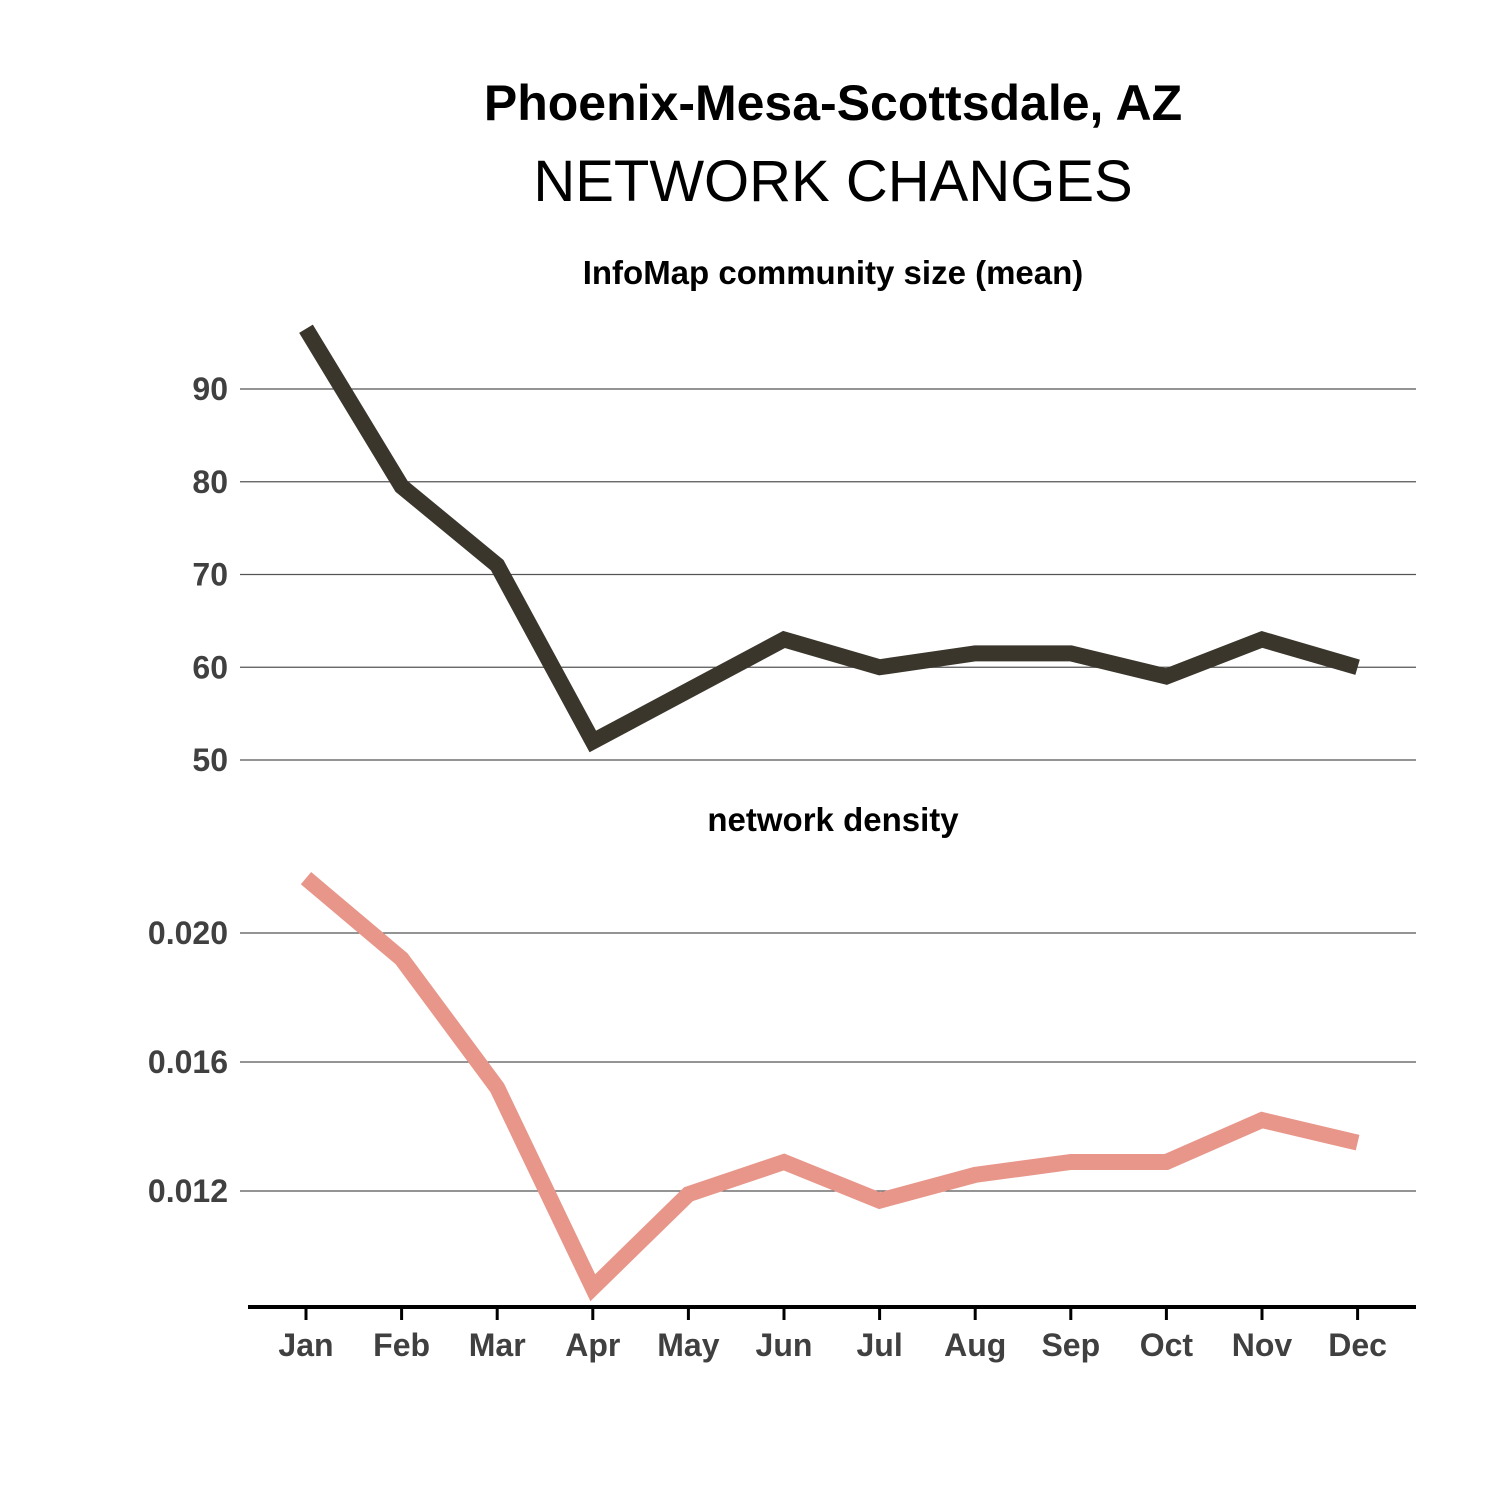 The image size is (1500, 1500). Describe the element at coordinates (975, 1345) in the screenshot. I see `x-tick-label-aug: Aug` at that location.